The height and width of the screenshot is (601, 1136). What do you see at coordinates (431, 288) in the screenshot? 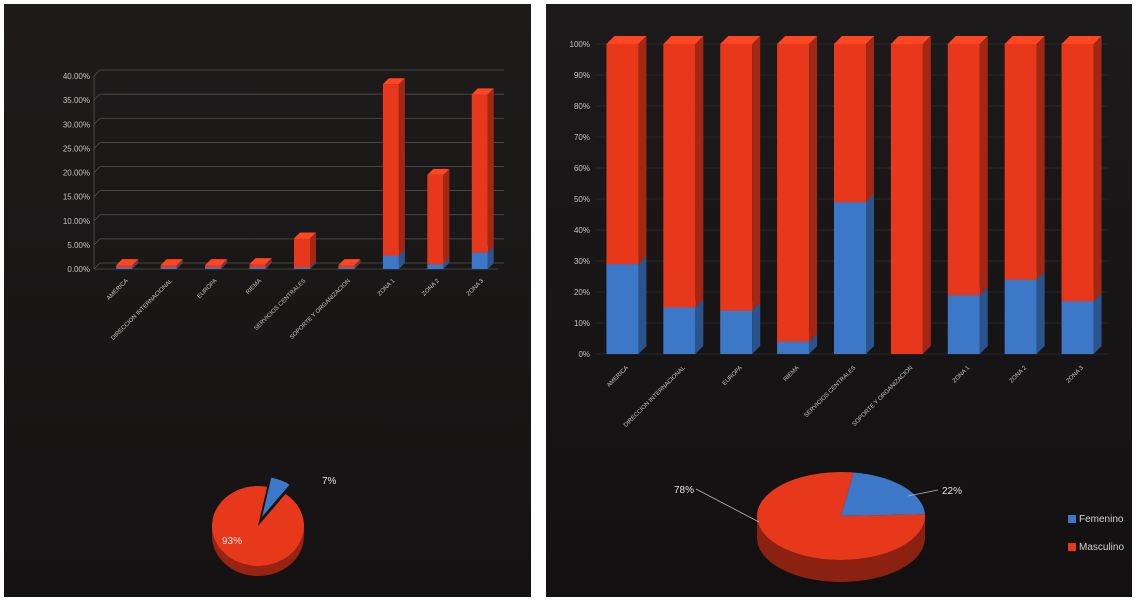
I see `x-category-label: ZONA 2` at bounding box center [431, 288].